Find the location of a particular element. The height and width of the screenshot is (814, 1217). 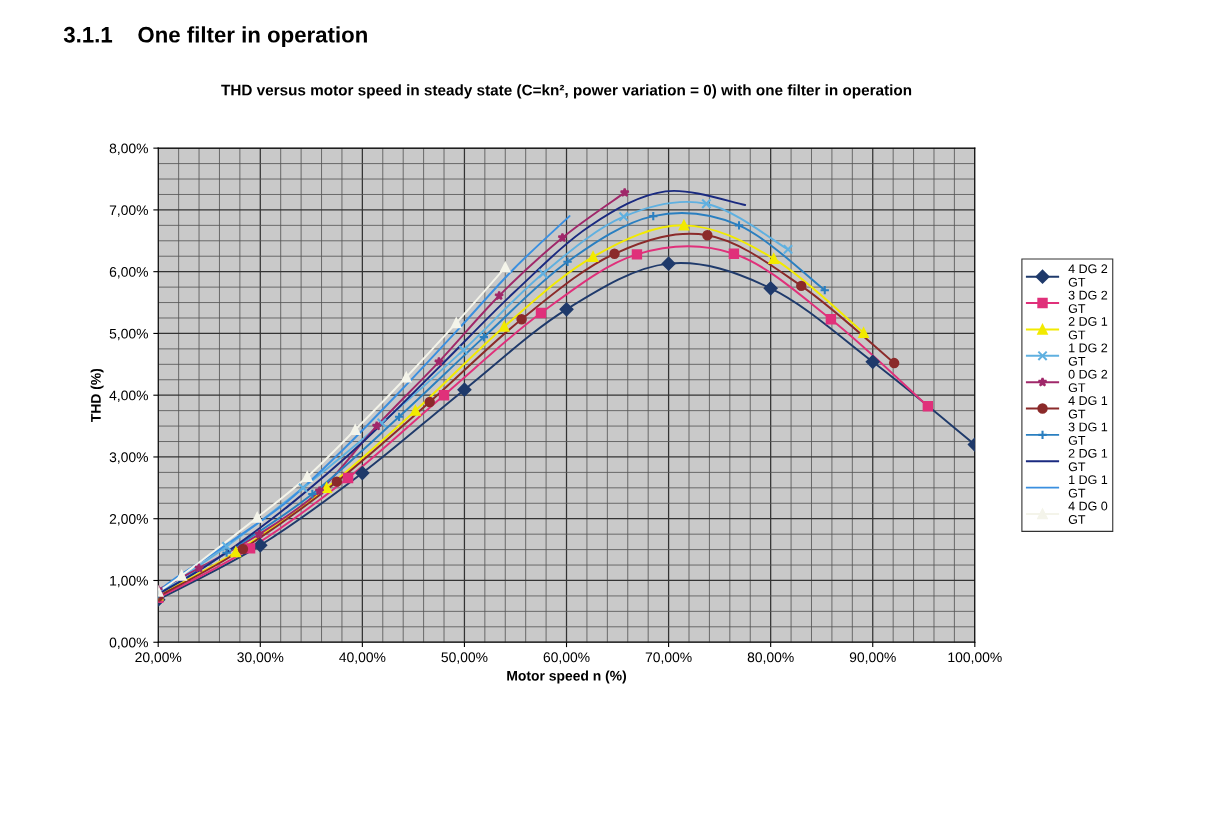

legend-label: 4 DG 1 GT is located at coordinates (1088, 407).